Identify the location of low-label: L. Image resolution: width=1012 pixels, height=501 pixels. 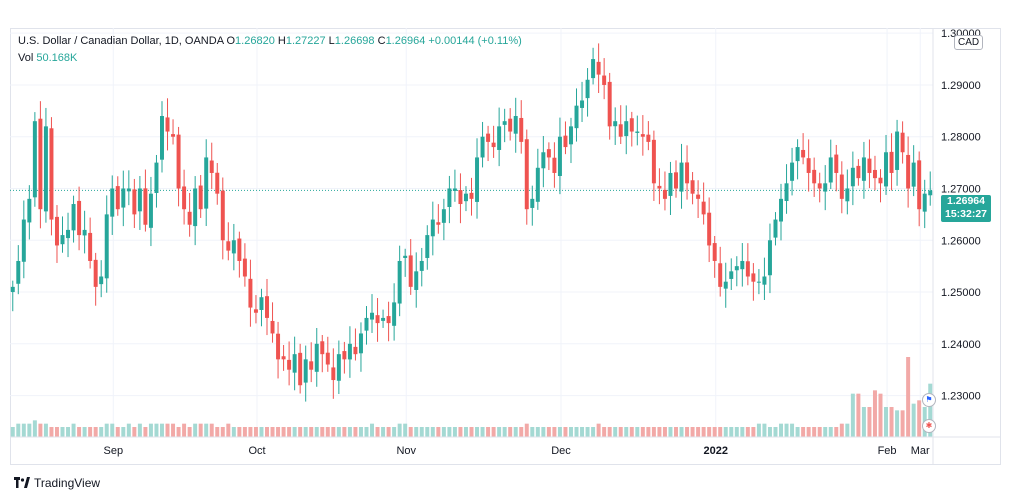
(331, 41).